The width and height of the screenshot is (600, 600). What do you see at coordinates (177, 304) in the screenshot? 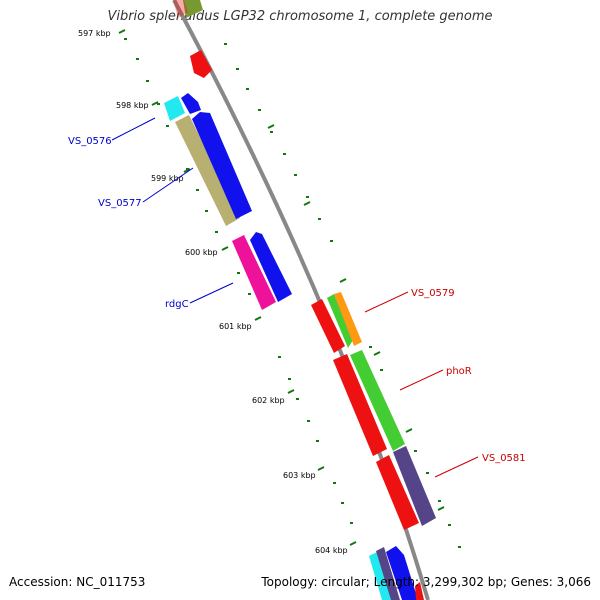
I see `gene-label-rdgc: rdgC` at bounding box center [177, 304].